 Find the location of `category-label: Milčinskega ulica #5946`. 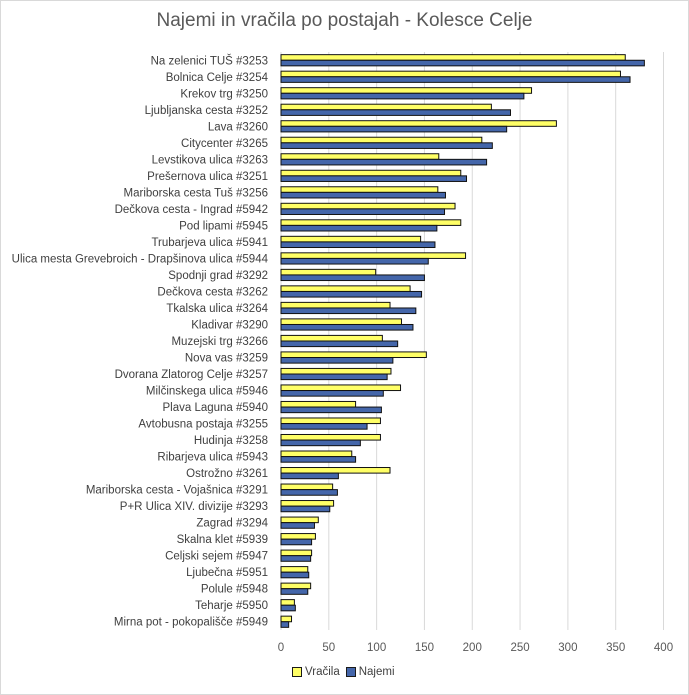

category-label: Milčinskega ulica #5946 is located at coordinates (207, 392).